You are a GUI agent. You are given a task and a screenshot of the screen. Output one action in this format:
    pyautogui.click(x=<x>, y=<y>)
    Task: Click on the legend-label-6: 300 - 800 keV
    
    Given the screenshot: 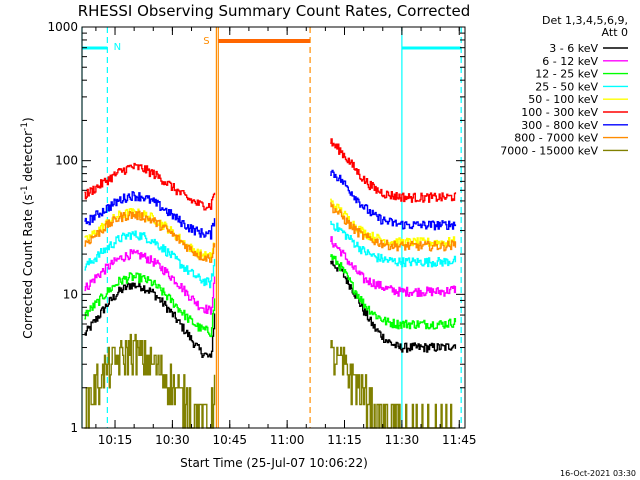 What is the action you would take?
    pyautogui.click(x=559, y=125)
    